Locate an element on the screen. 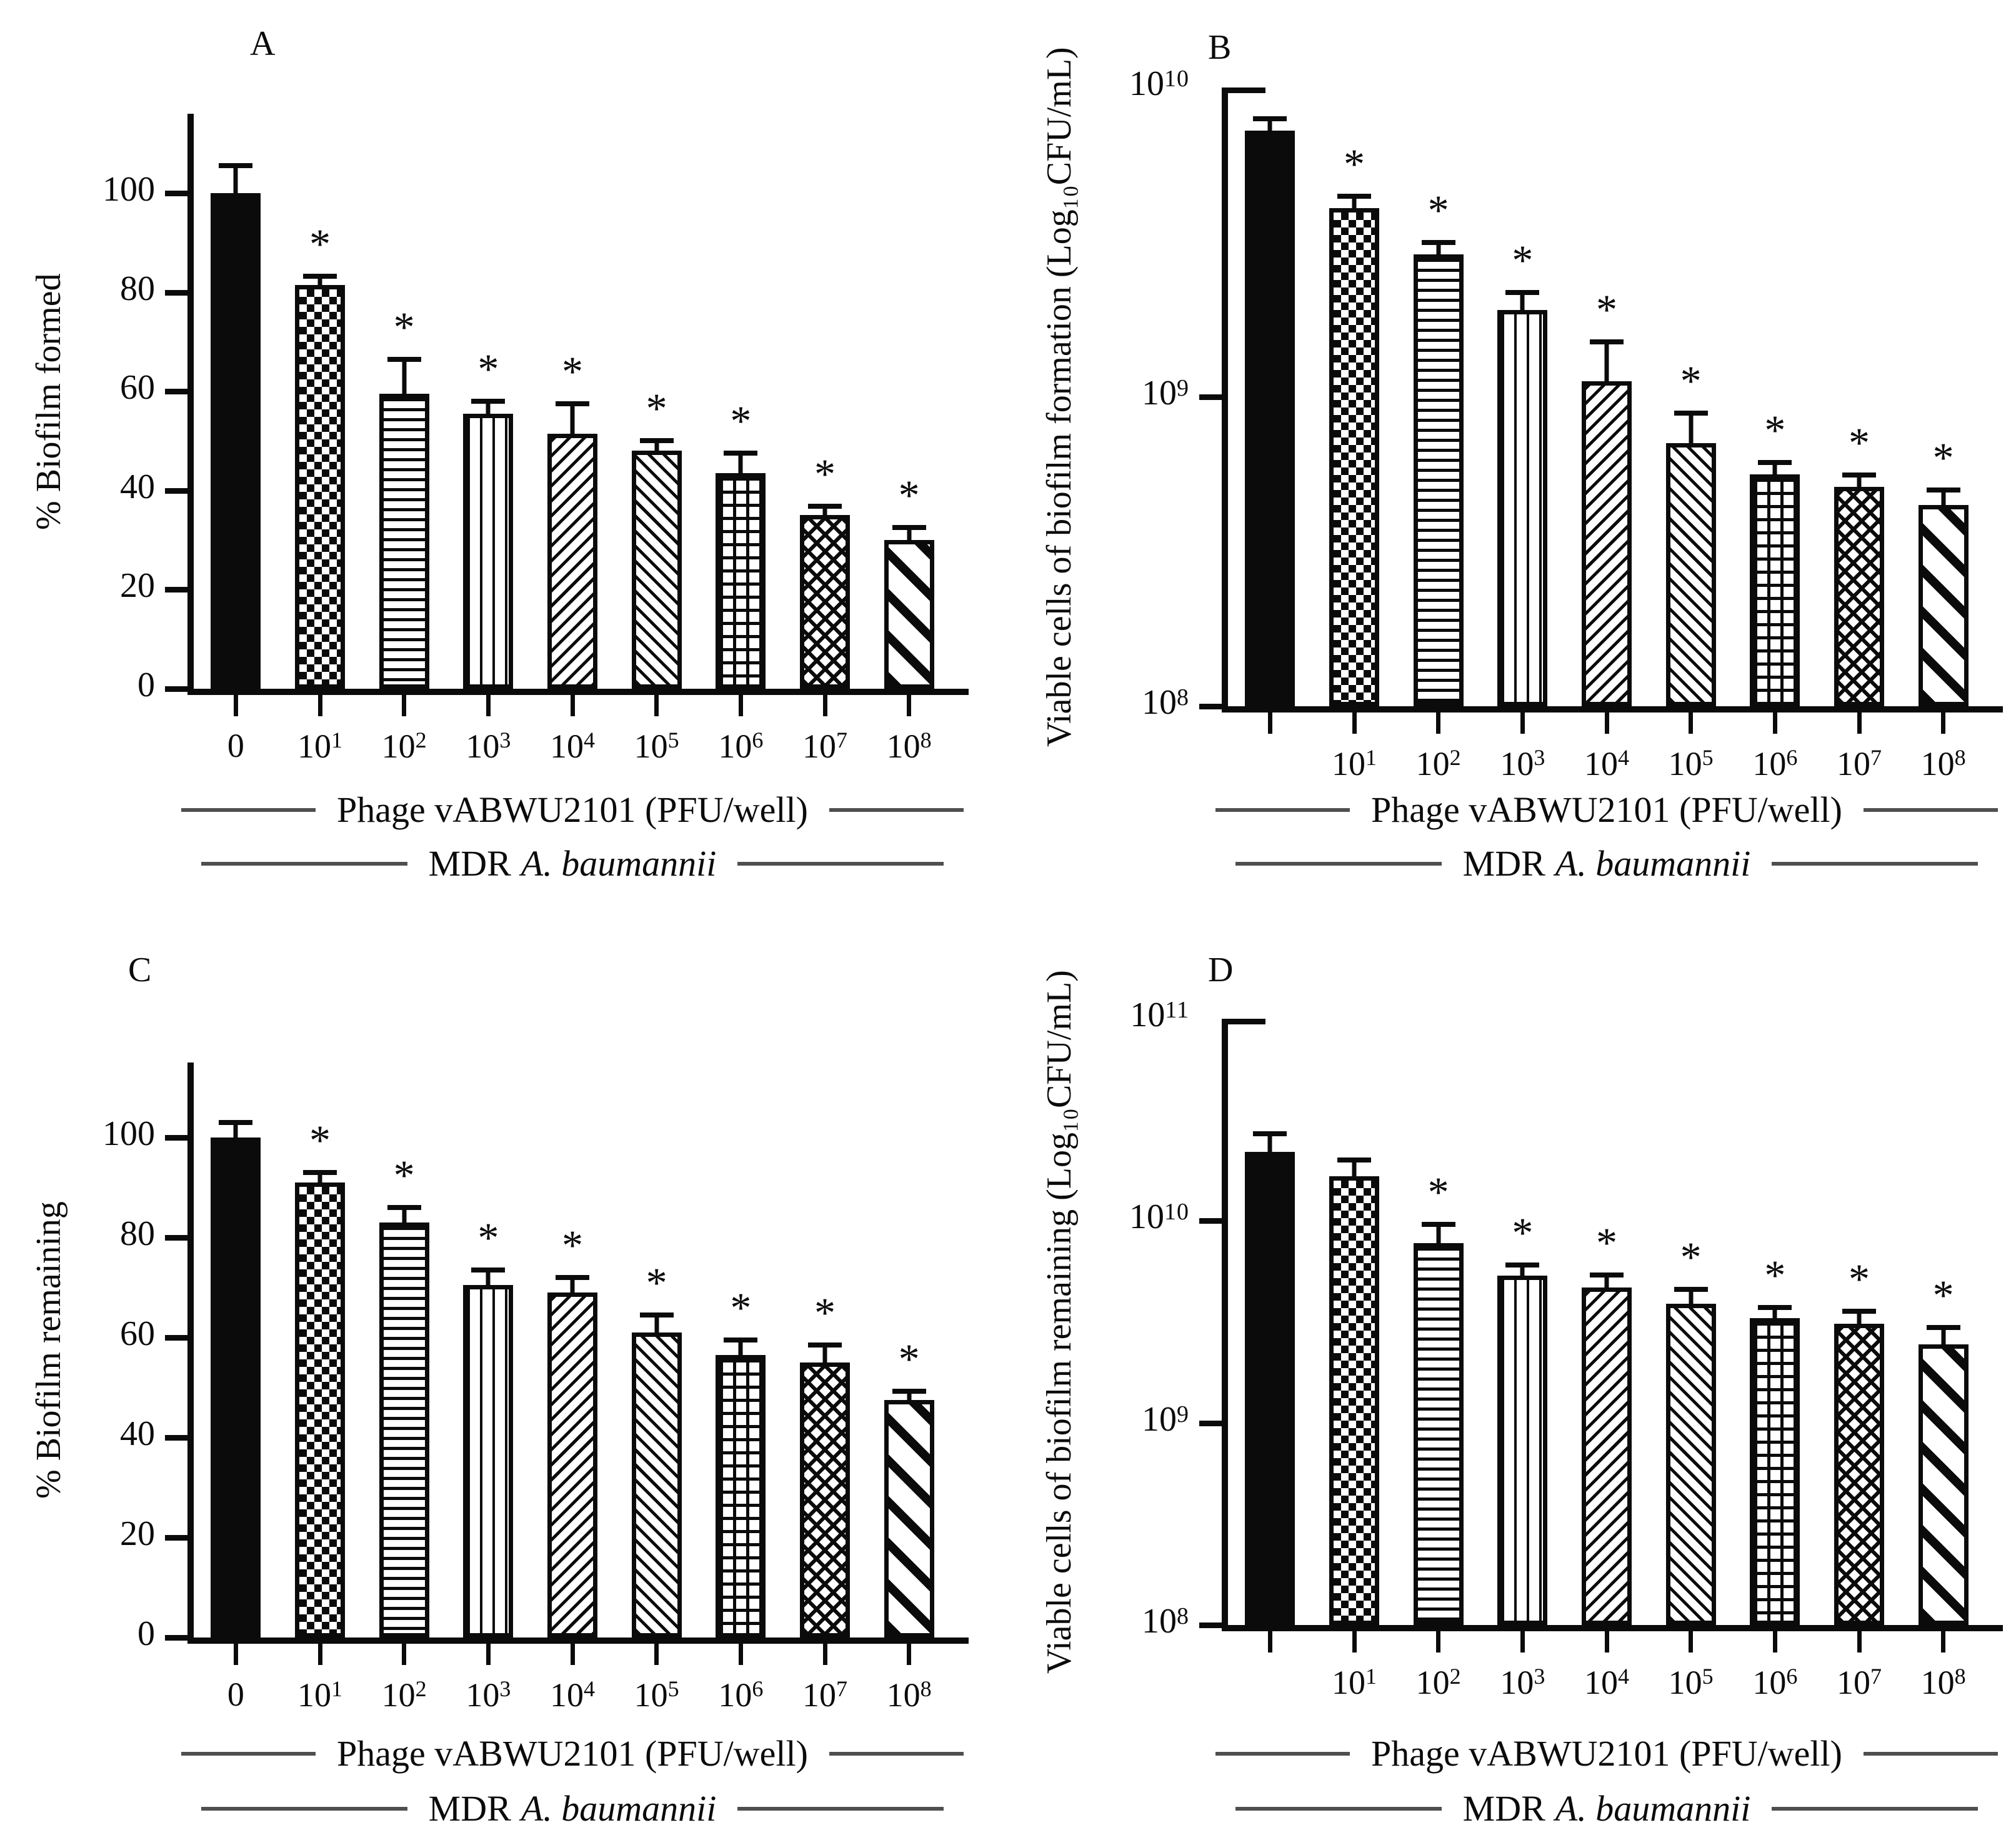 The width and height of the screenshot is (2016, 1830). x-tick-label: 10³ is located at coordinates (489, 1695).